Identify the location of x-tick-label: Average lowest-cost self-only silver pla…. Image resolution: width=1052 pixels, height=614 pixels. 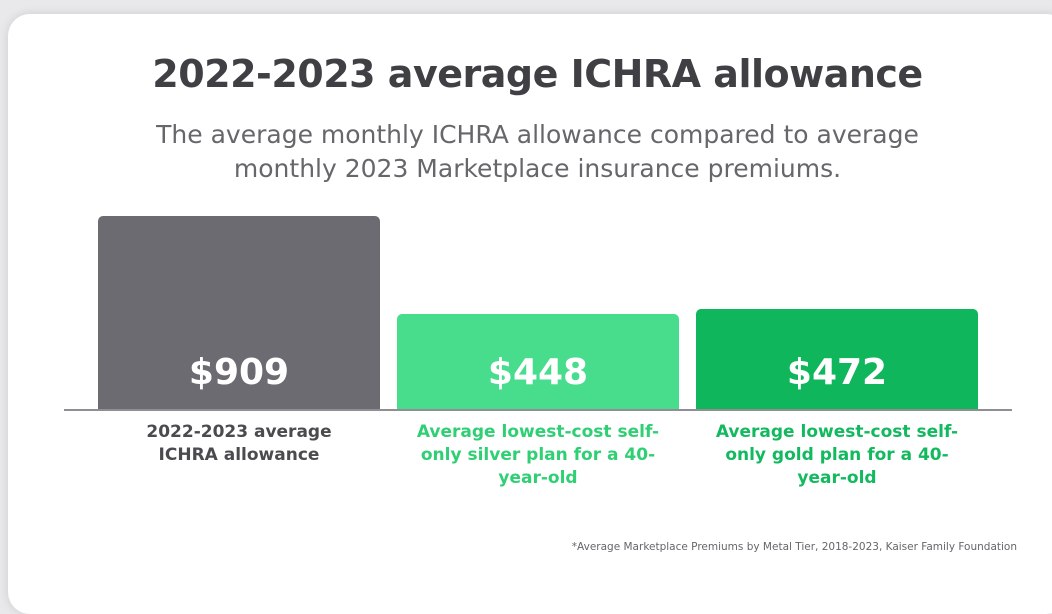
(538, 455).